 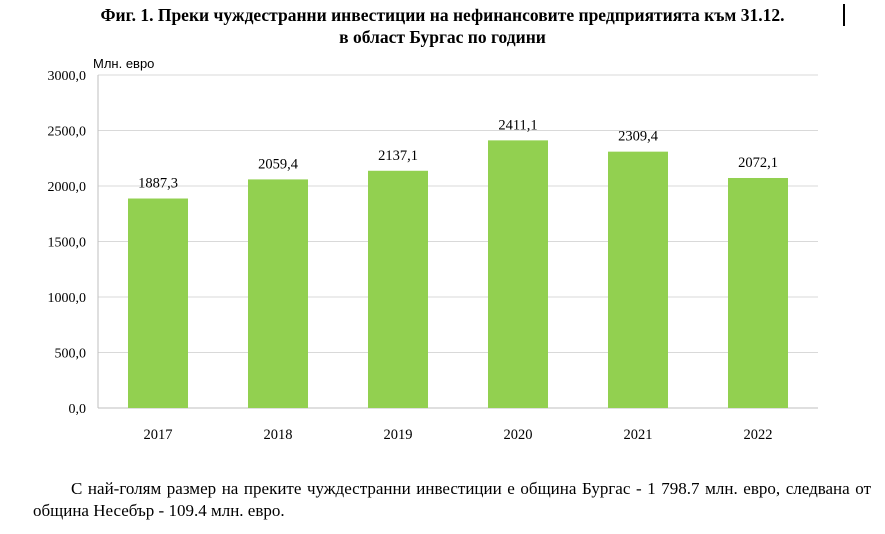 I want to click on x-tick-label: 2019, so click(x=398, y=435).